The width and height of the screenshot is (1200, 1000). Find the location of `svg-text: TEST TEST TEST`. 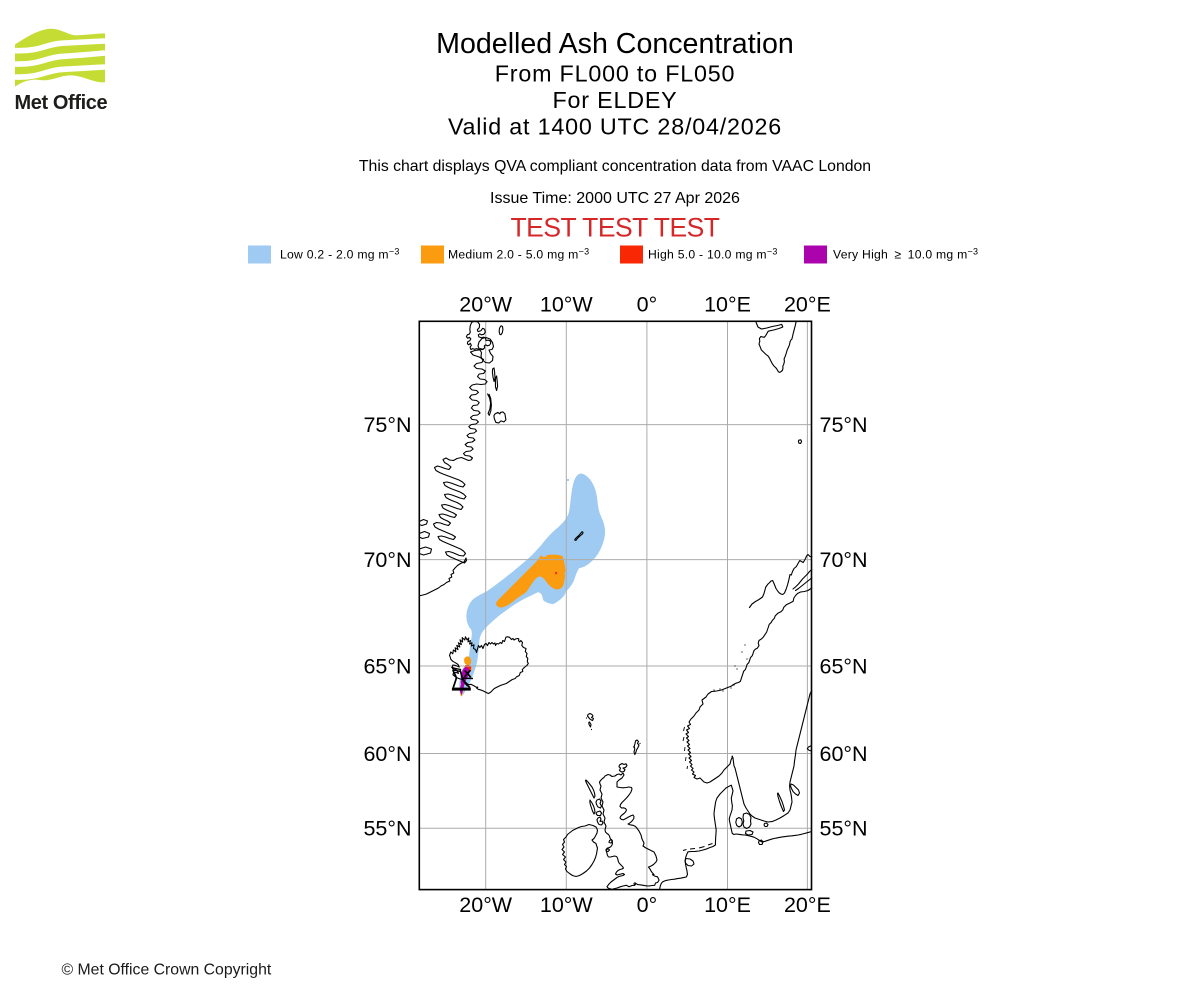

svg-text: TEST TEST TEST is located at coordinates (615, 228).